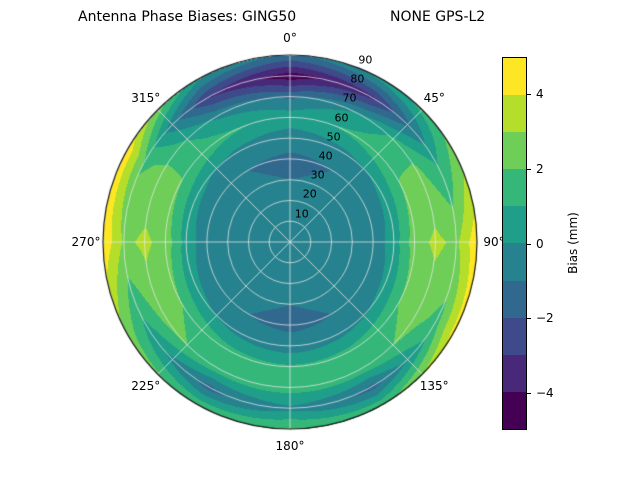  What do you see at coordinates (341, 118) in the screenshot?
I see `r-tick-label: 60` at bounding box center [341, 118].